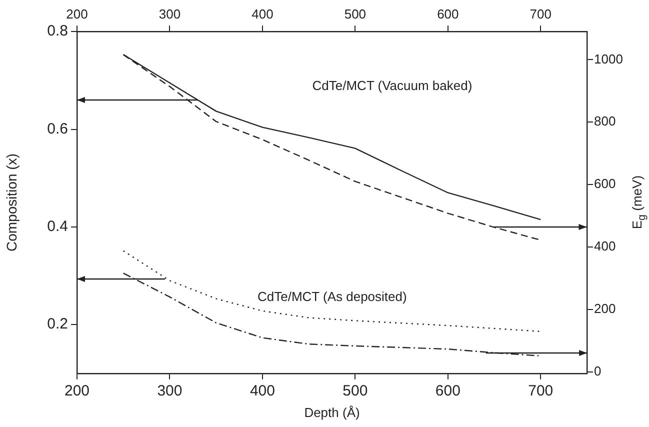  I want to click on x-tick-label: 300, so click(169, 391).